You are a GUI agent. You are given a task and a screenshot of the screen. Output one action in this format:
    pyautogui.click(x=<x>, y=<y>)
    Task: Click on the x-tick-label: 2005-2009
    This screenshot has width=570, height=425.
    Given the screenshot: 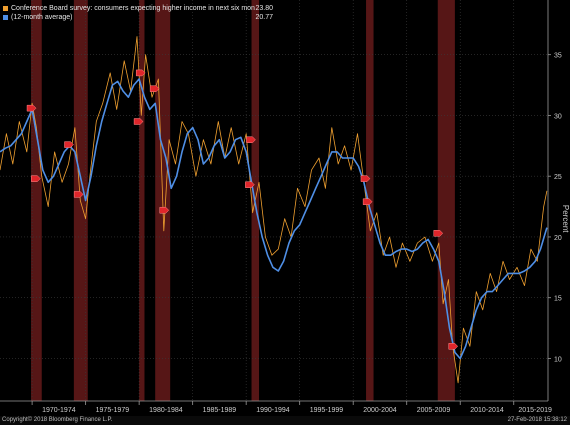 What is the action you would take?
    pyautogui.click(x=434, y=410)
    